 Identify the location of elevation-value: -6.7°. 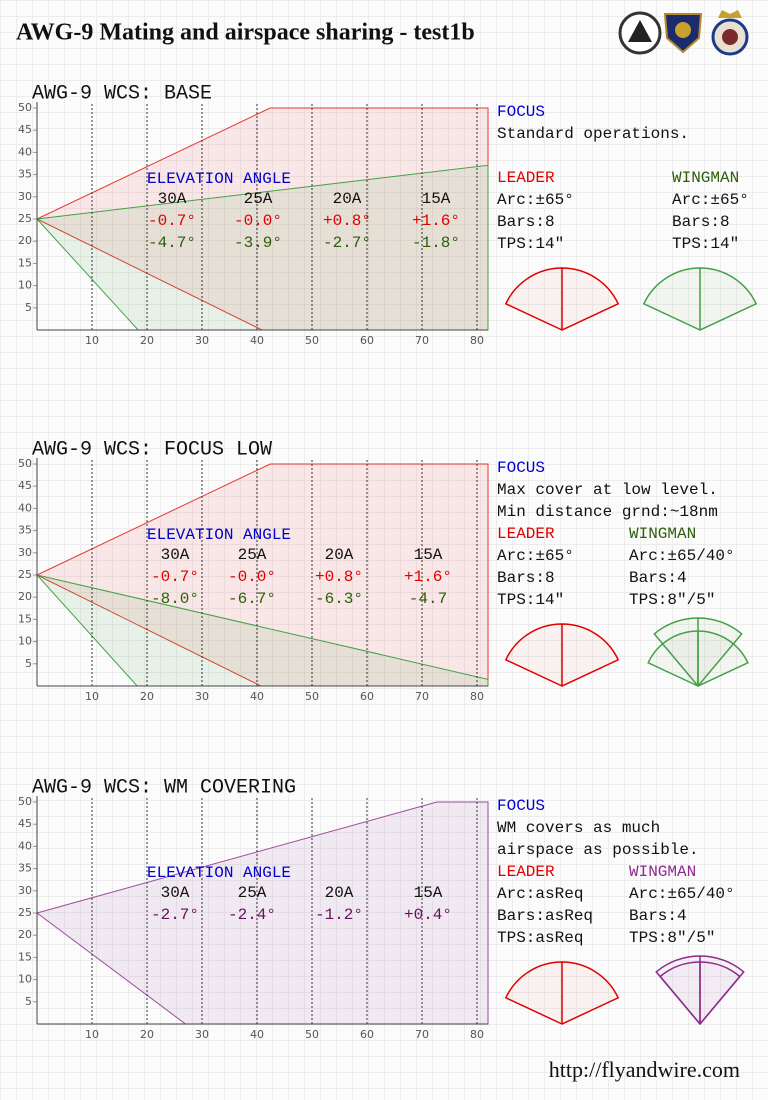
(252, 599).